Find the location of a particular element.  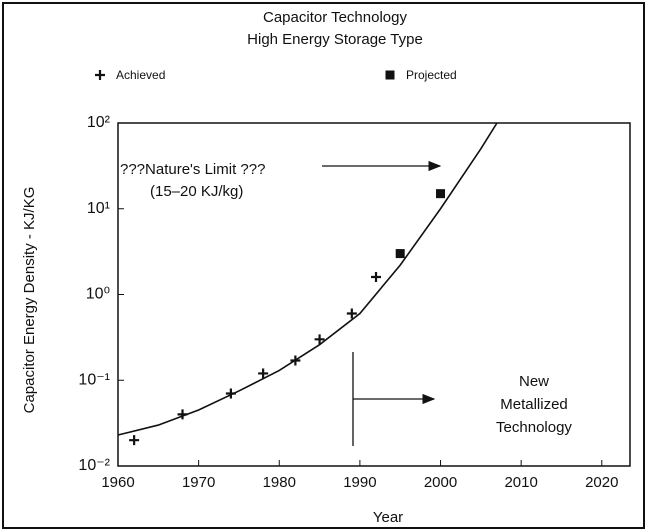

x-tick-label: 2020 is located at coordinates (601, 482).